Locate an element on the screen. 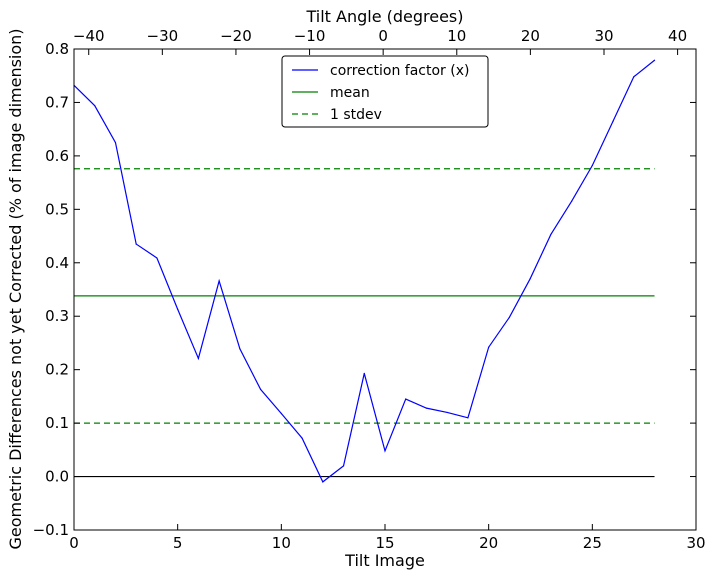  x2-tick-label: 0 is located at coordinates (383, 36).